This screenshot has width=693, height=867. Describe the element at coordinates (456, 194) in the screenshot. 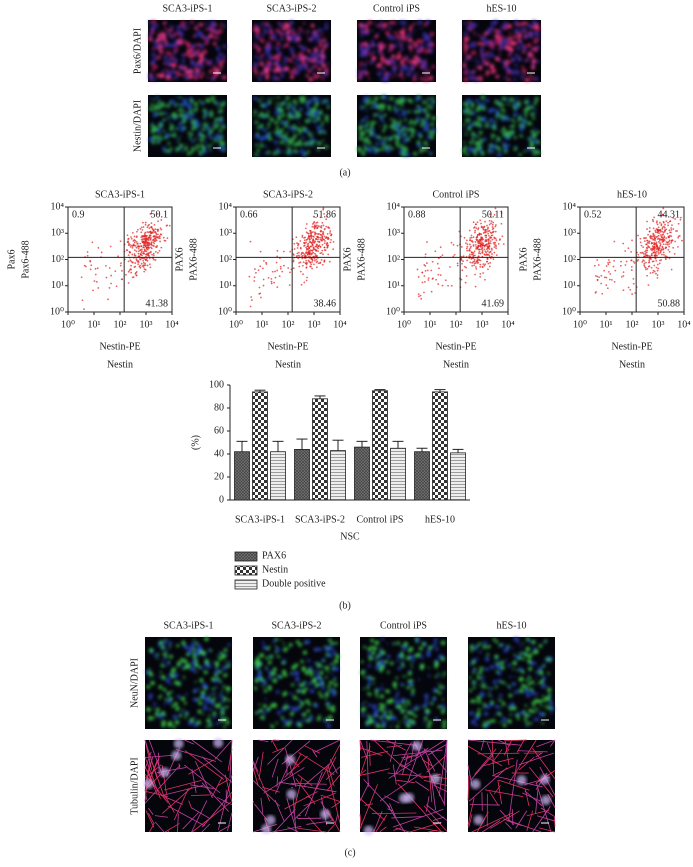

I see `plot-title: Control iPS` at that location.